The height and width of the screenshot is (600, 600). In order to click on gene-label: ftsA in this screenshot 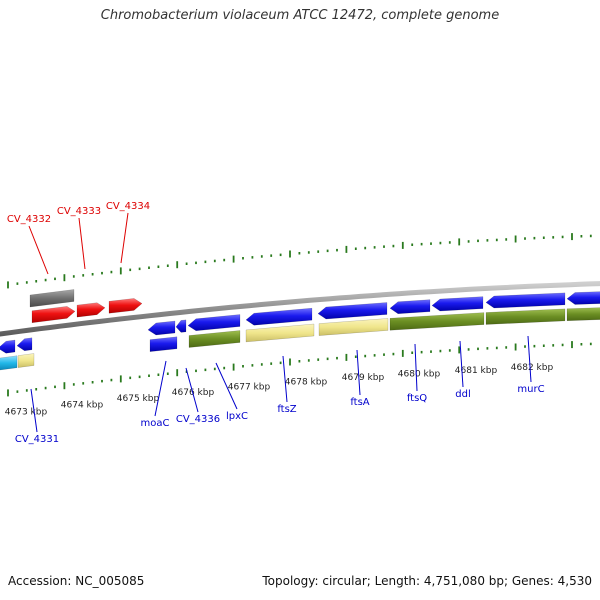, I will do `click(359, 402)`.